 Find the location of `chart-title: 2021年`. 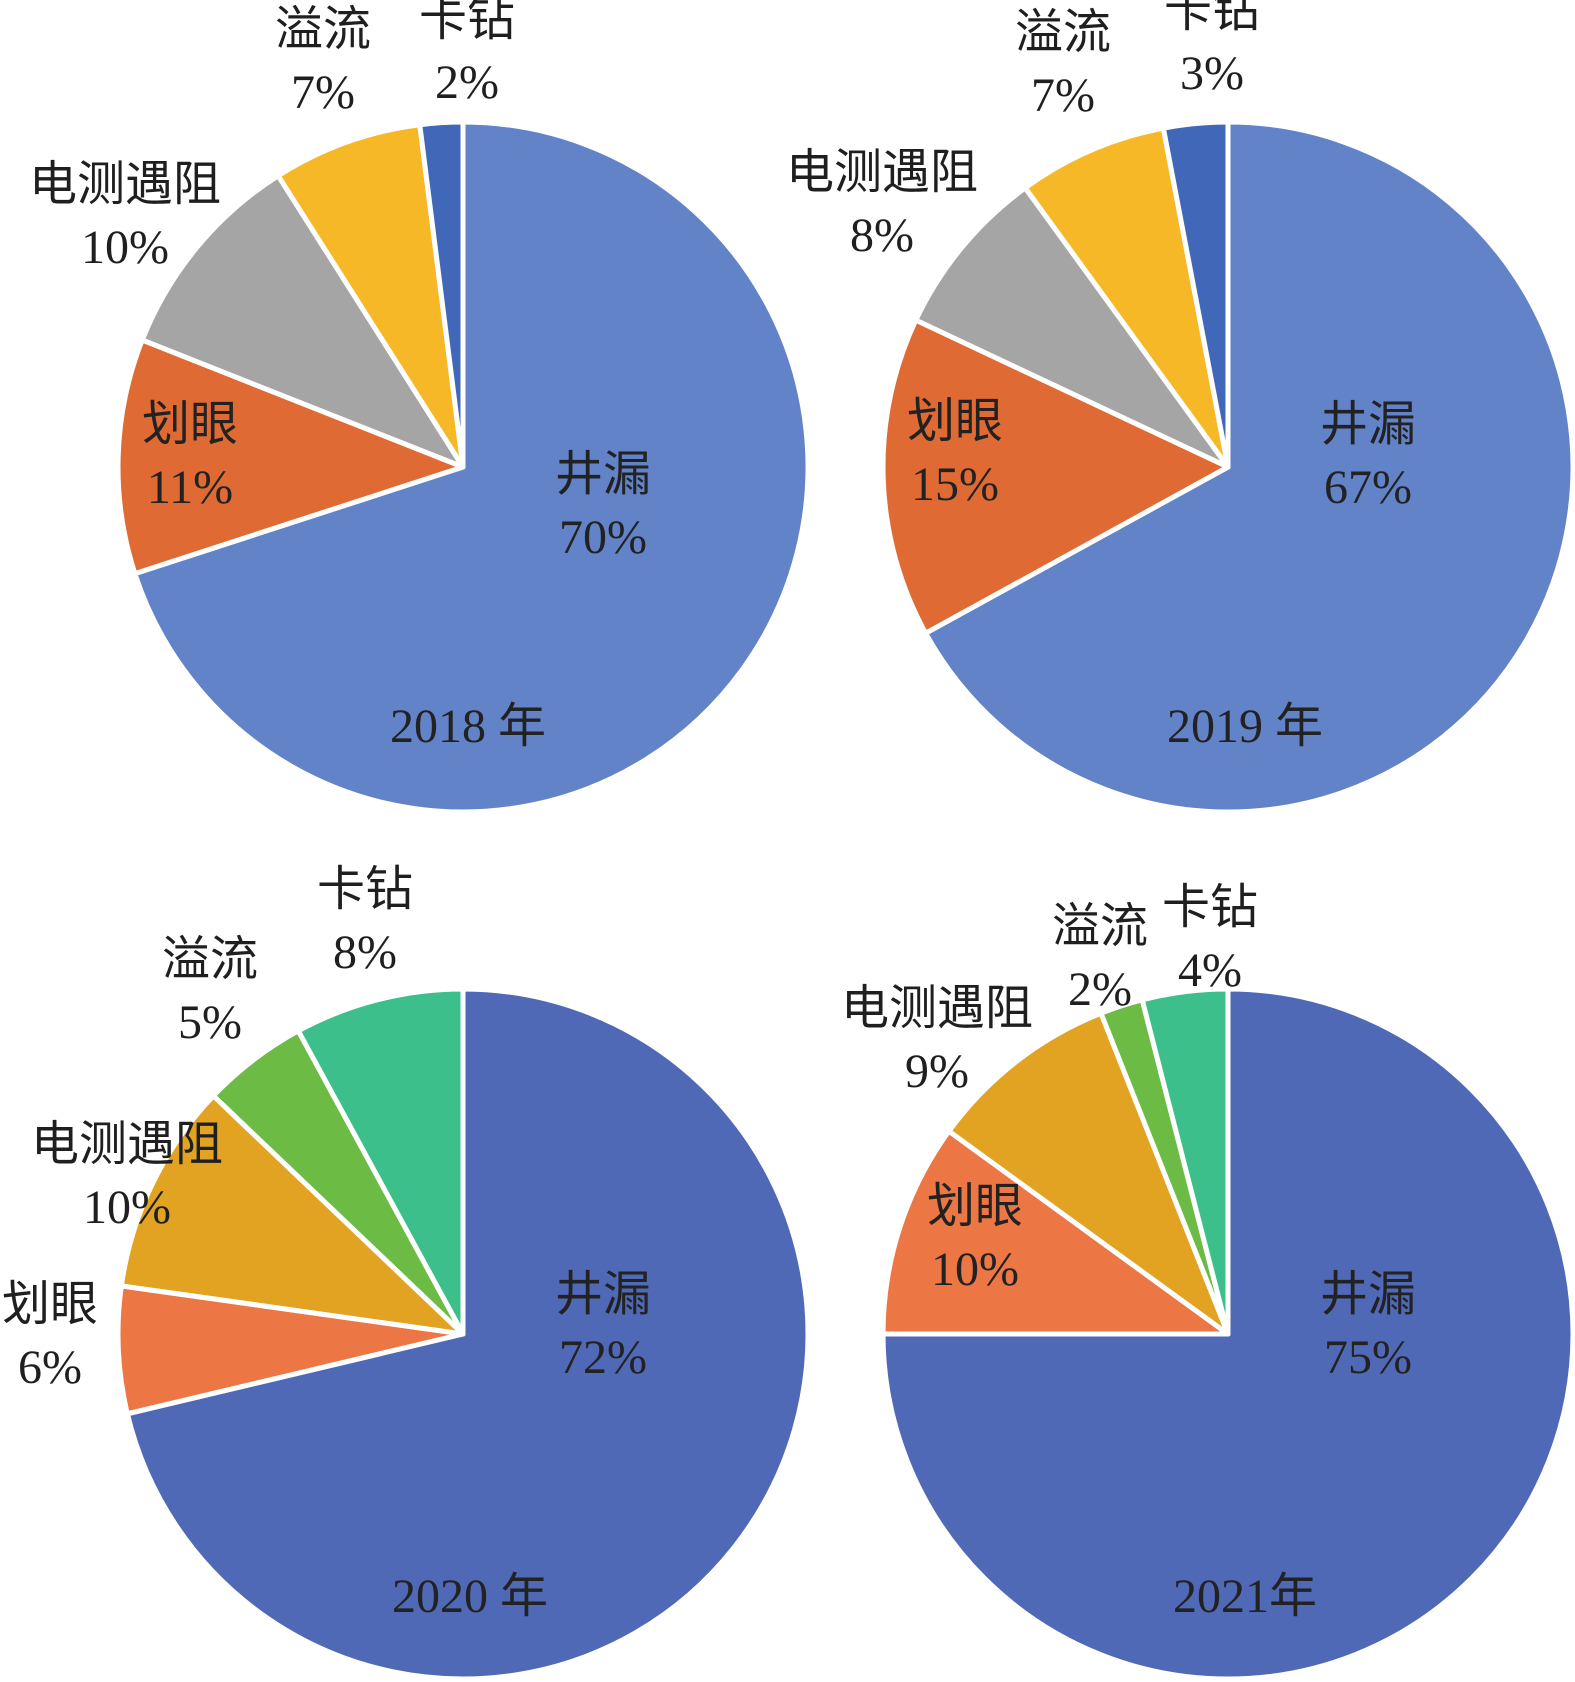

chart-title: 2021年 is located at coordinates (1245, 1596).